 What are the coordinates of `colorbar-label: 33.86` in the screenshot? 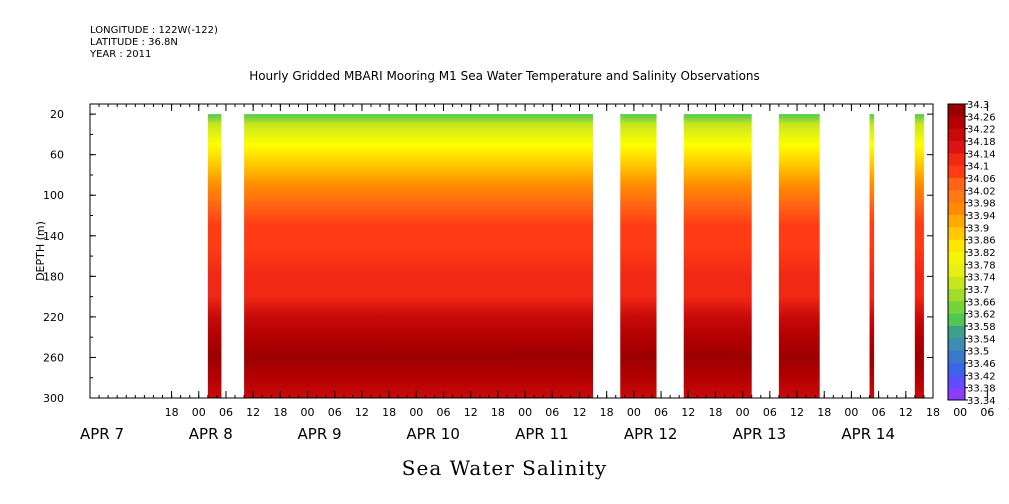 It's located at (981, 241).